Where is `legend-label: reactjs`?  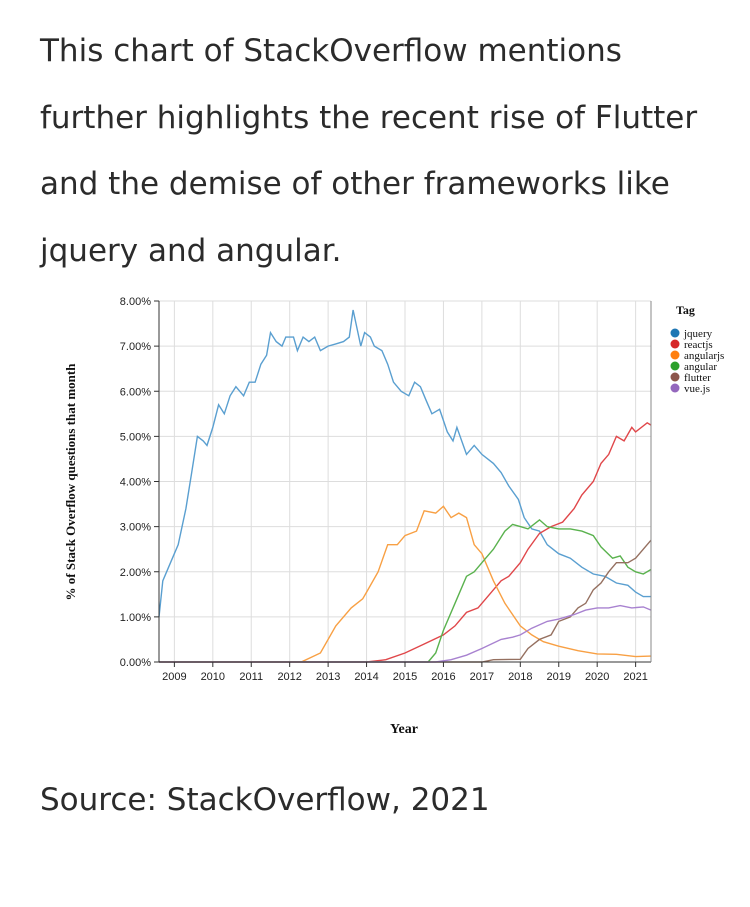
legend-label: reactjs is located at coordinates (698, 345).